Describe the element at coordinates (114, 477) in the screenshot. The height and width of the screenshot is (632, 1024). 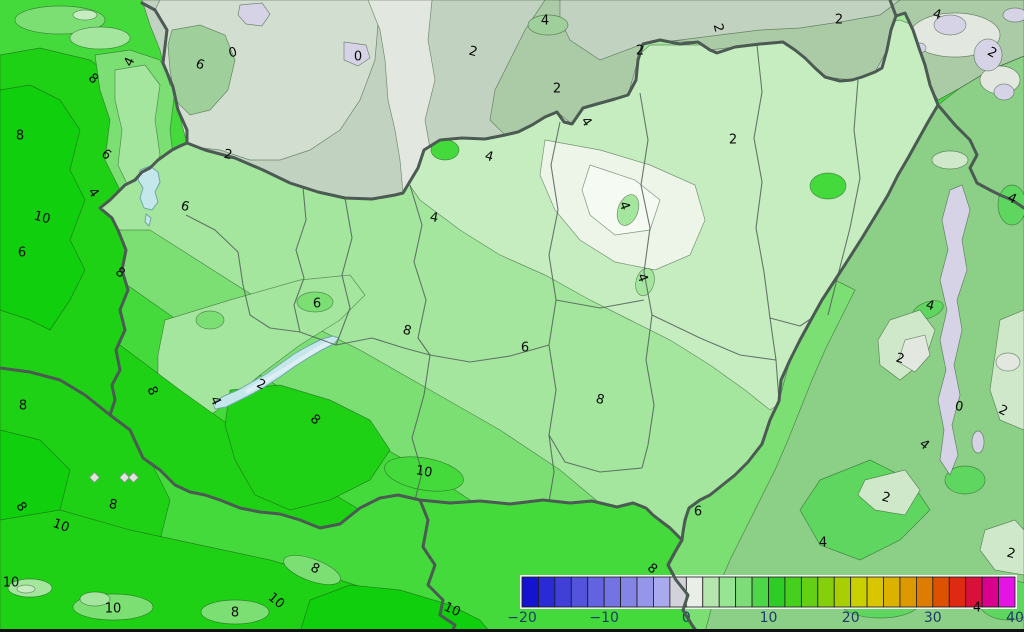
I see `station-diamond-markers` at that location.